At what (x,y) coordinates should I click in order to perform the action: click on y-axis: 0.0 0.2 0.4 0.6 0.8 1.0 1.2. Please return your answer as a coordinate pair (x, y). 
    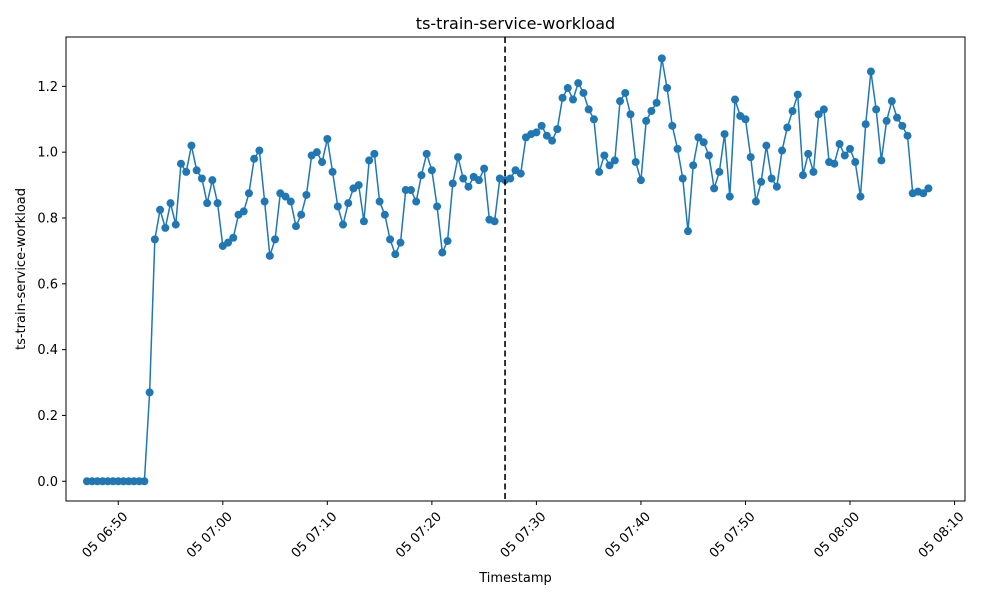
    Looking at the image, I should click on (51, 285).